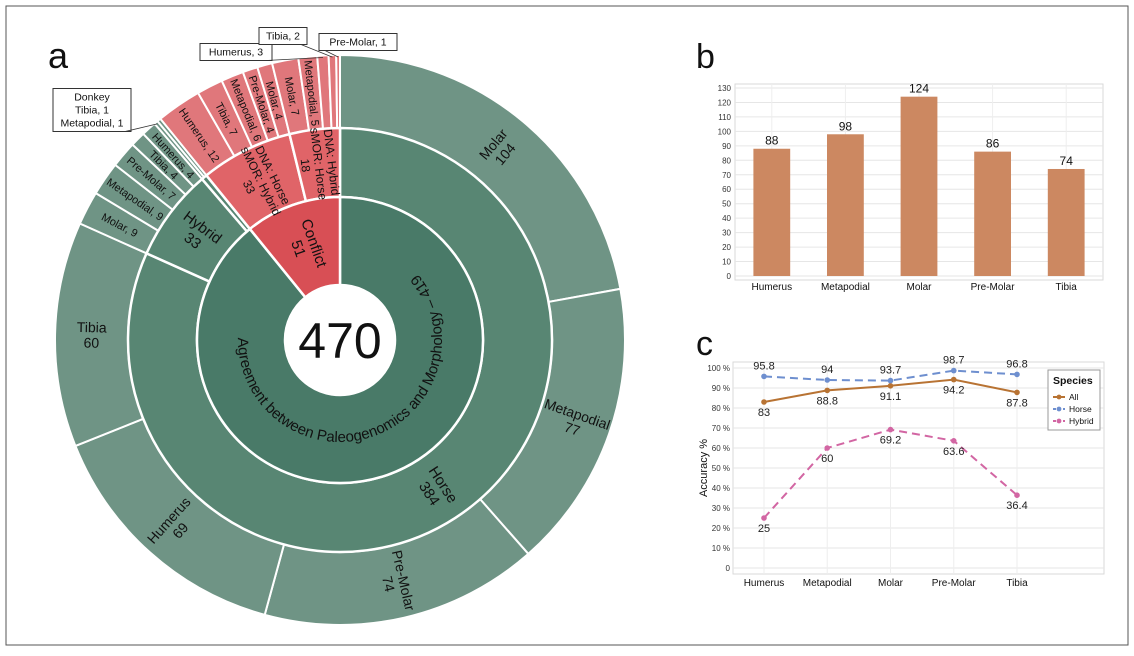 The height and width of the screenshot is (656, 1134). I want to click on line-data-label-horse-3: 98.7, so click(953, 361).